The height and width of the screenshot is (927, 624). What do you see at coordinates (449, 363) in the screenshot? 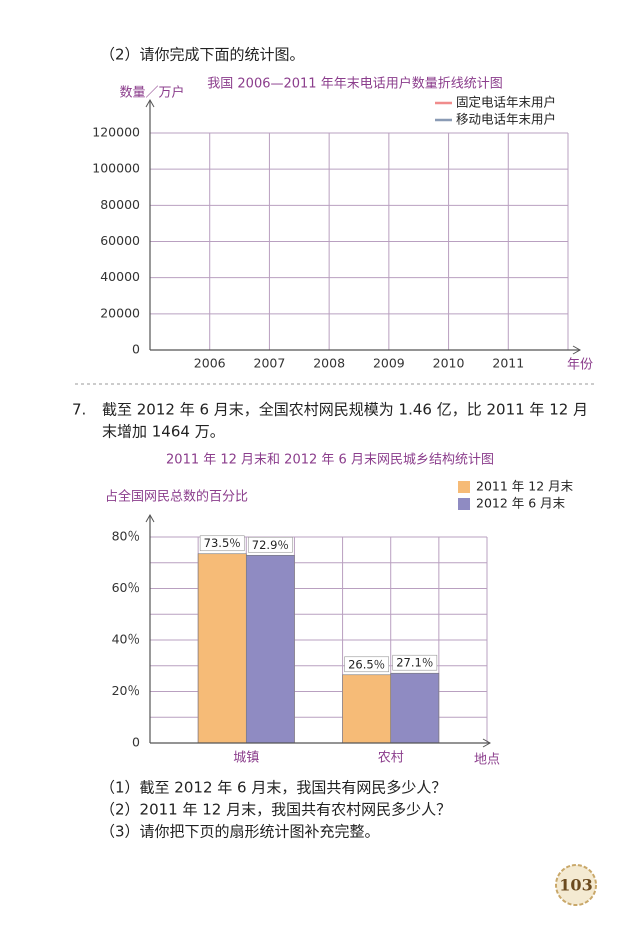
I see `x-tick-label: 2010` at bounding box center [449, 363].